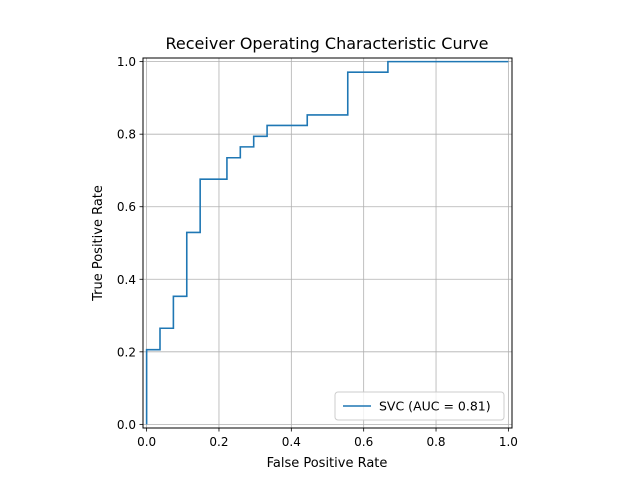 This screenshot has height=485, width=640. I want to click on x-tick-label: 0.8, so click(435, 442).